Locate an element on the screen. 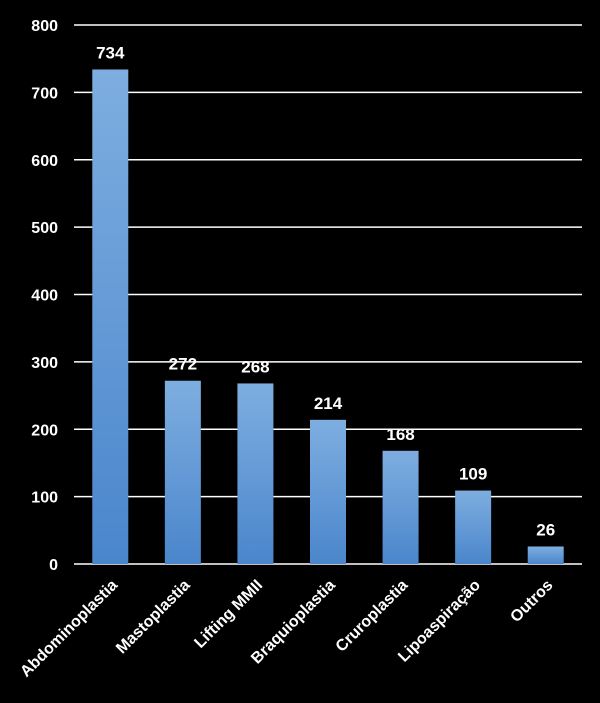 The width and height of the screenshot is (600, 703). y-tick-label: 200 is located at coordinates (44, 430).